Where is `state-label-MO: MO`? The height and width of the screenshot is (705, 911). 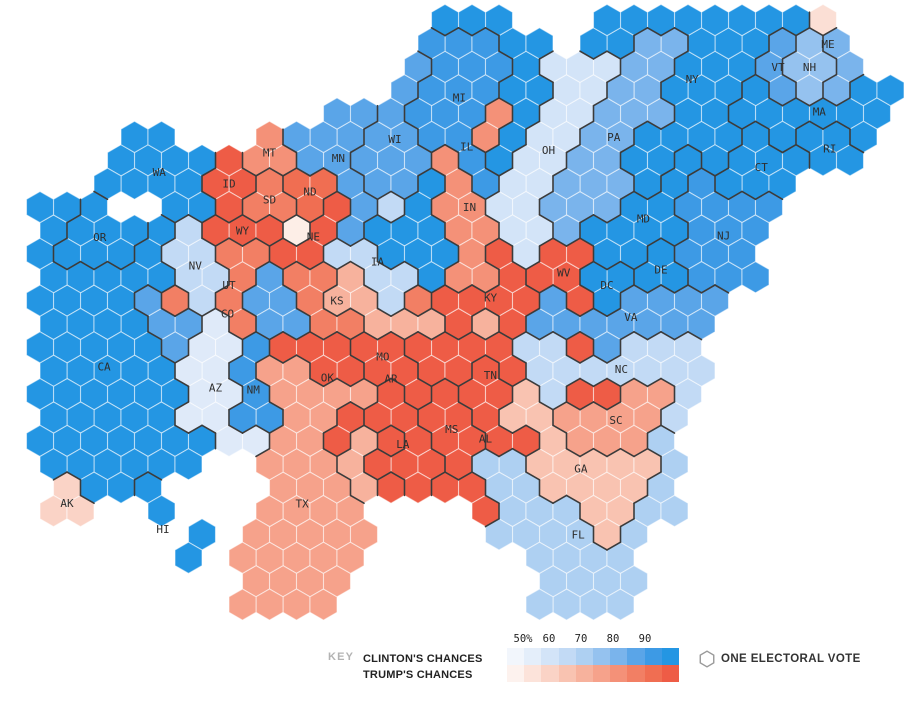
state-label-MO: MO is located at coordinates (382, 357).